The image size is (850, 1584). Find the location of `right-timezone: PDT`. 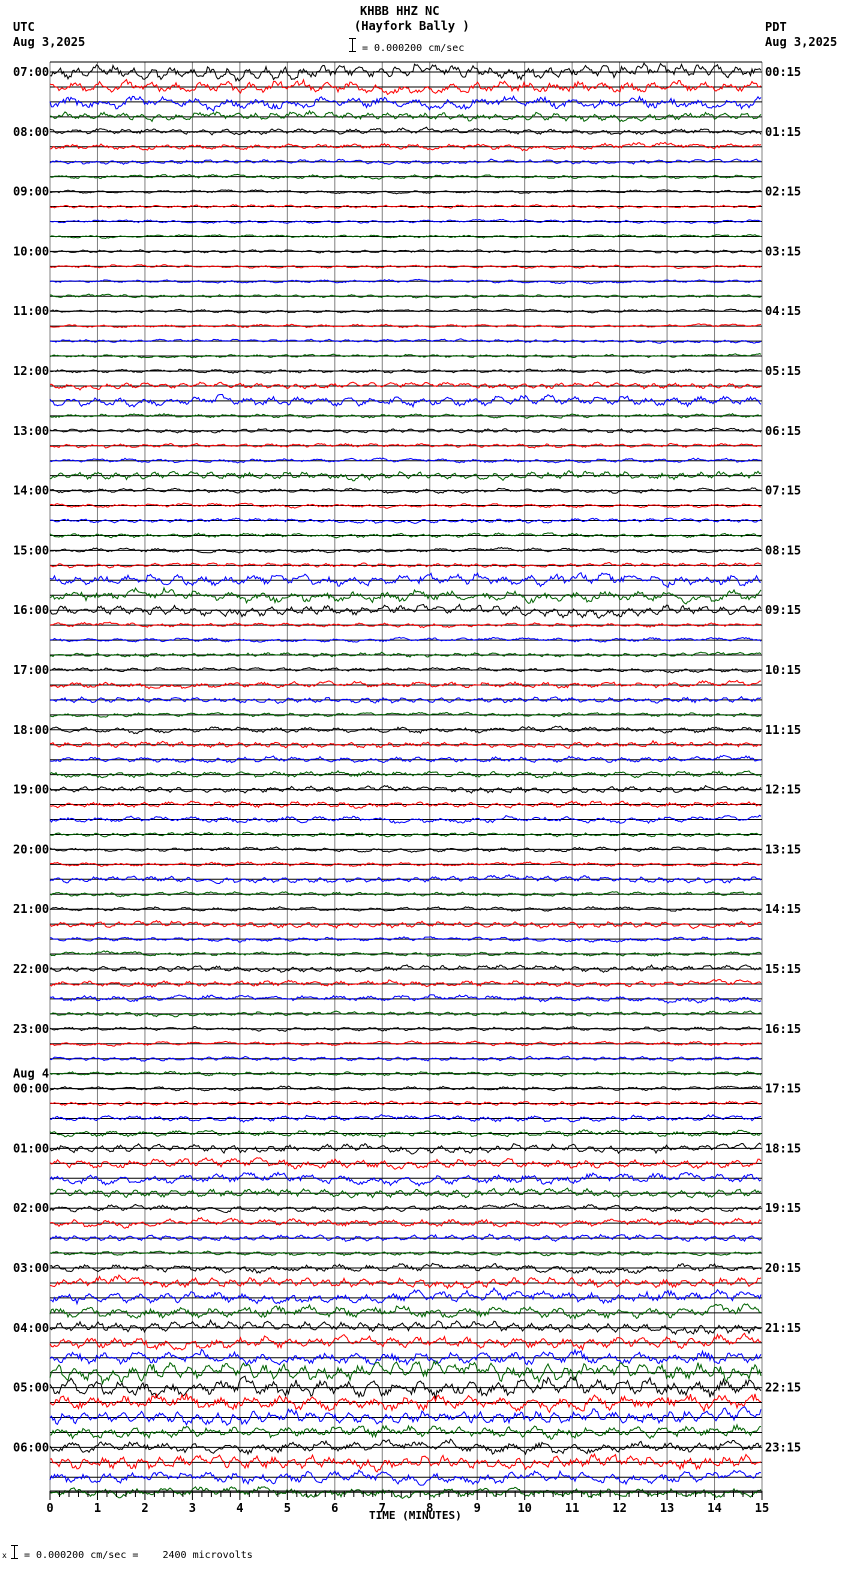

right-timezone: PDT is located at coordinates (776, 27).